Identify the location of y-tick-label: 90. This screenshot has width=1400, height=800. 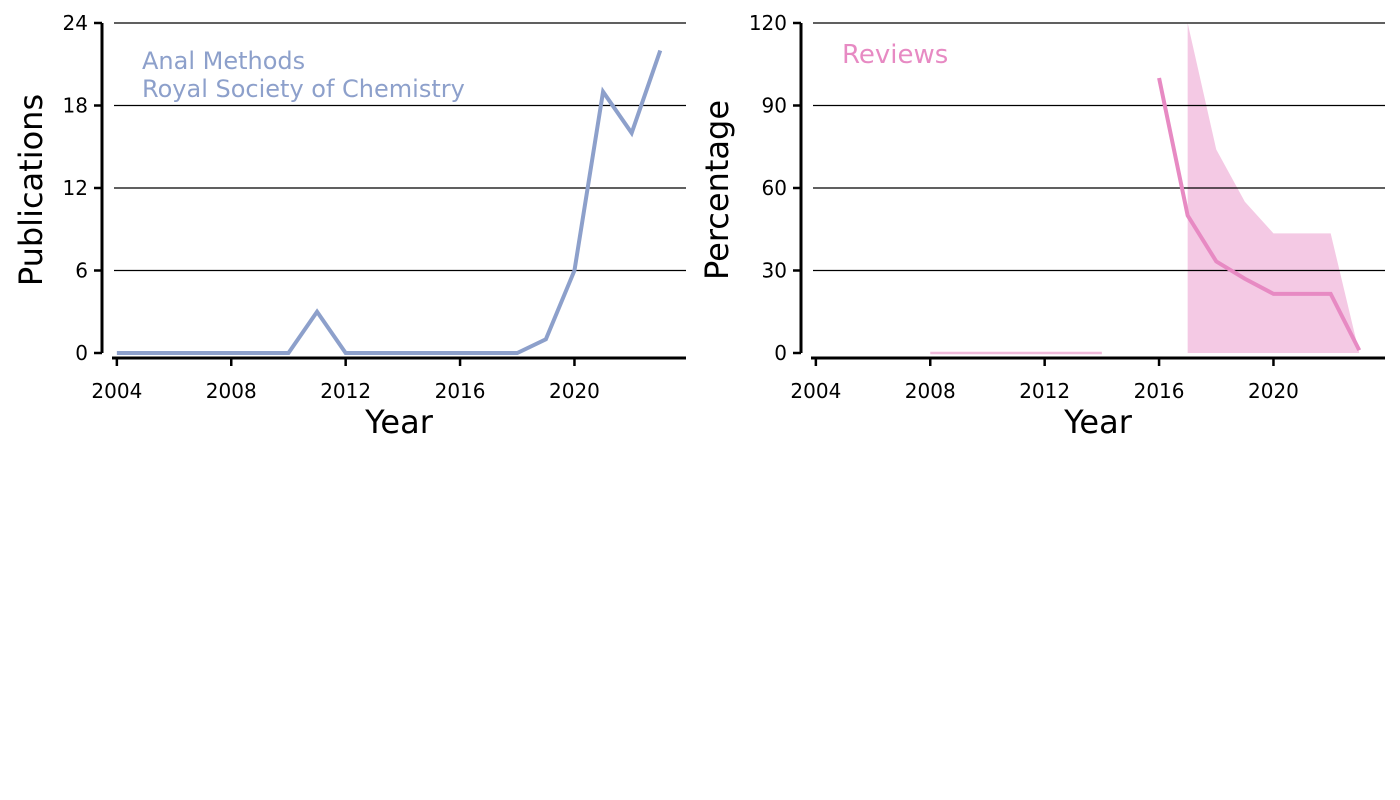
(774, 106).